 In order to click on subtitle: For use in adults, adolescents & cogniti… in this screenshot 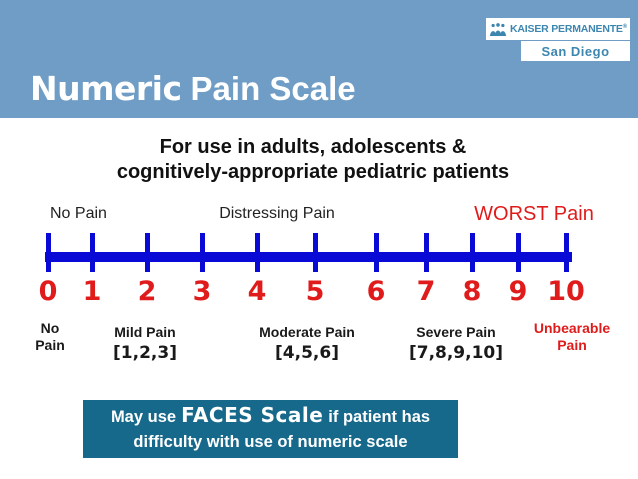, I will do `click(313, 160)`.